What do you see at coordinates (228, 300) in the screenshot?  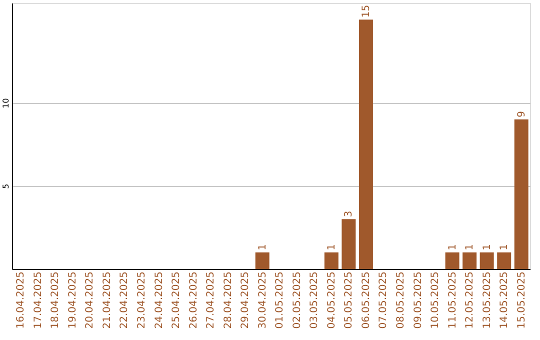 I see `x-tick-label: 28.04.2025` at bounding box center [228, 300].